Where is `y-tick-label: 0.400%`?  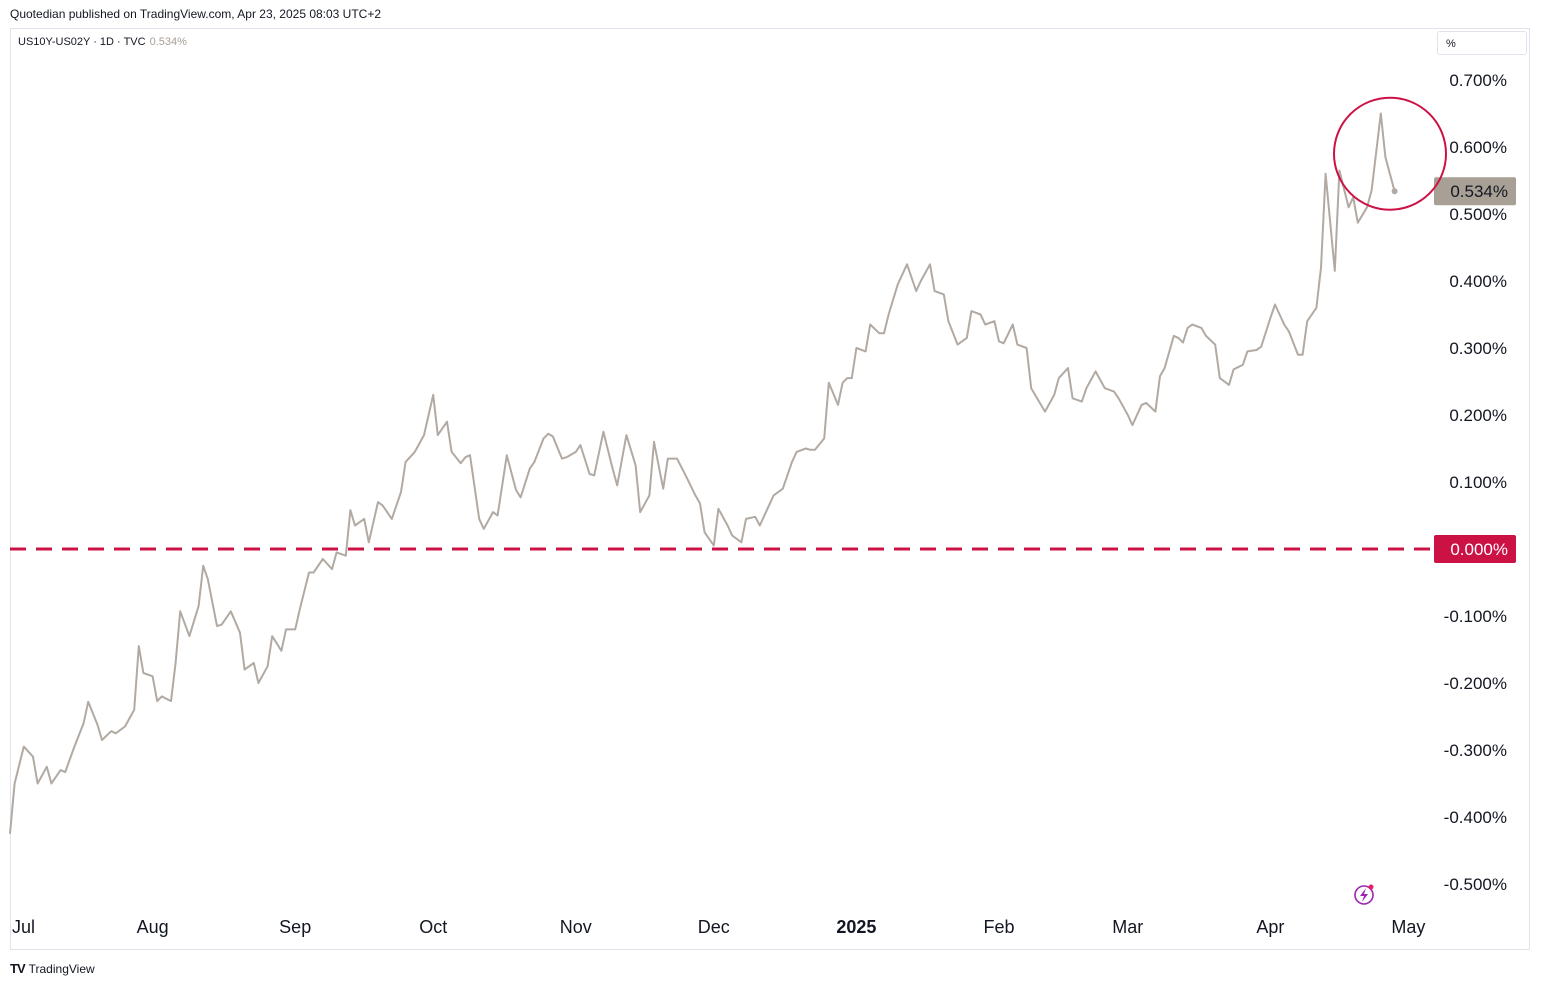
y-tick-label: 0.400% is located at coordinates (1478, 281).